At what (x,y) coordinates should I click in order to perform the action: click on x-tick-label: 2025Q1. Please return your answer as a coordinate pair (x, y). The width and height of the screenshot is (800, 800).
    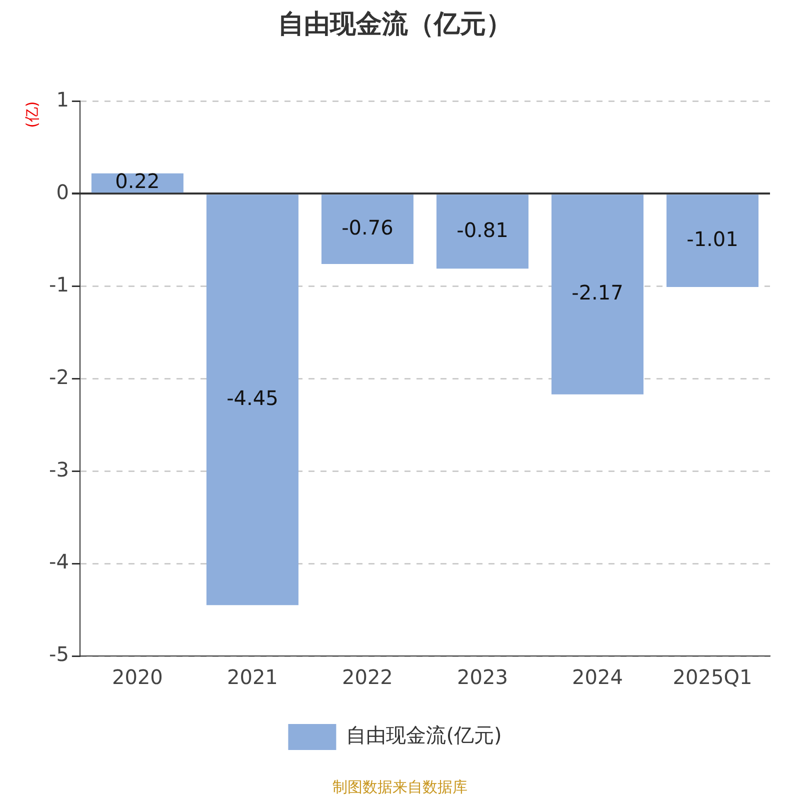
    Looking at the image, I should click on (712, 677).